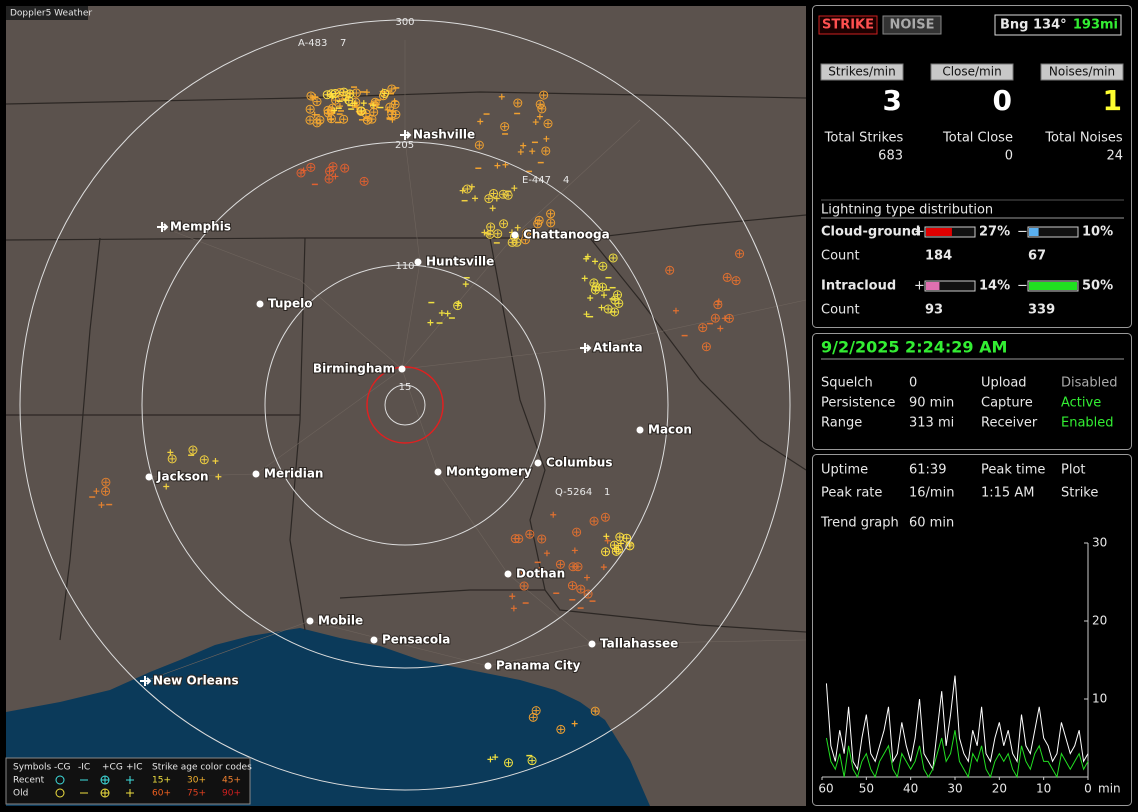 The image size is (1138, 812). What do you see at coordinates (196, 794) in the screenshot?
I see `legend-age: 75+` at bounding box center [196, 794].